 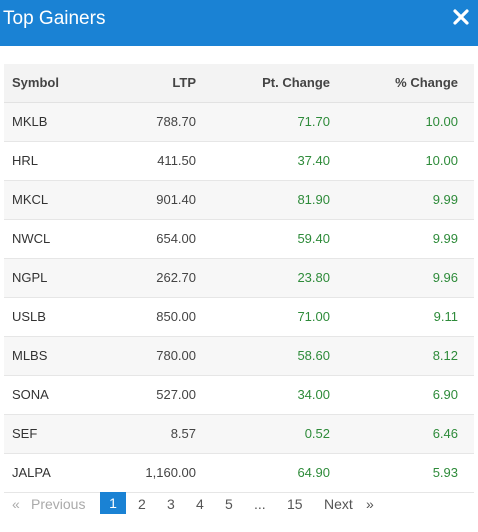 I want to click on cell-pt-change: 0.52, so click(x=317, y=433).